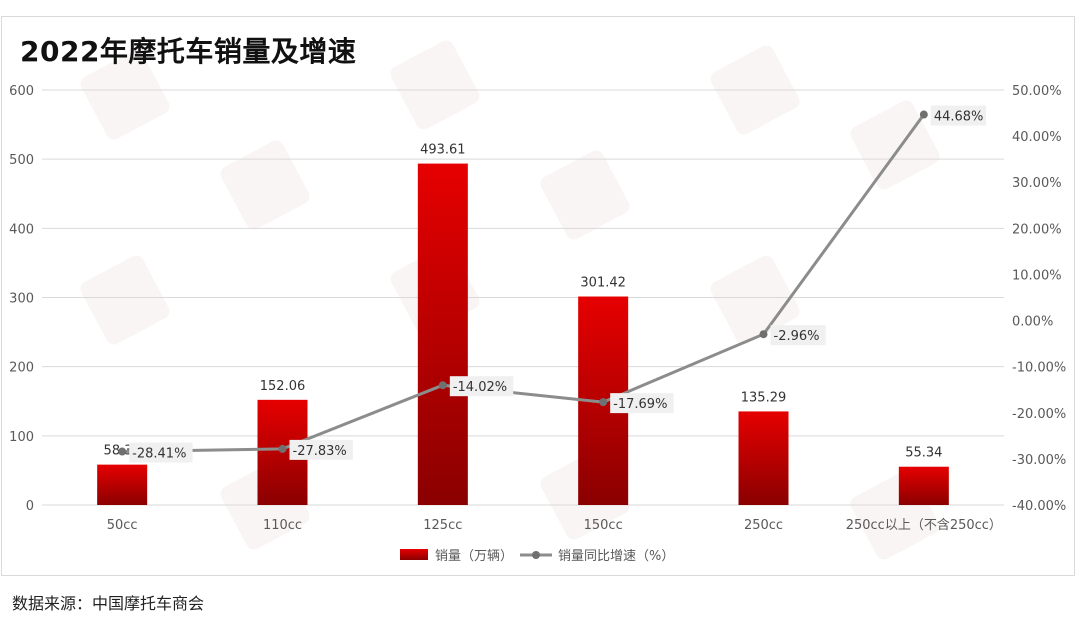  I want to click on growth-data-label: -27.83%, so click(320, 451).